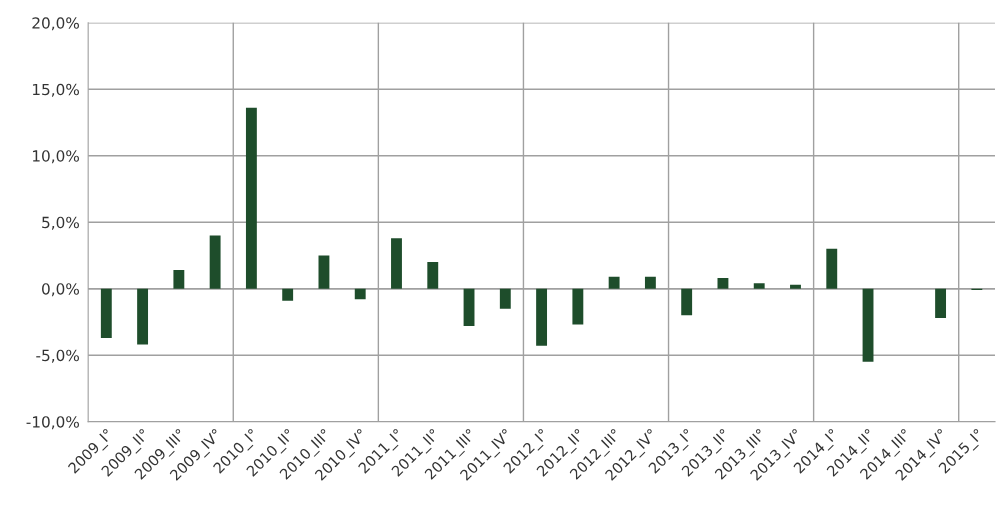 This screenshot has height=505, width=1002. What do you see at coordinates (55, 24) in the screenshot?
I see `y-tick-label: 20,0%` at bounding box center [55, 24].